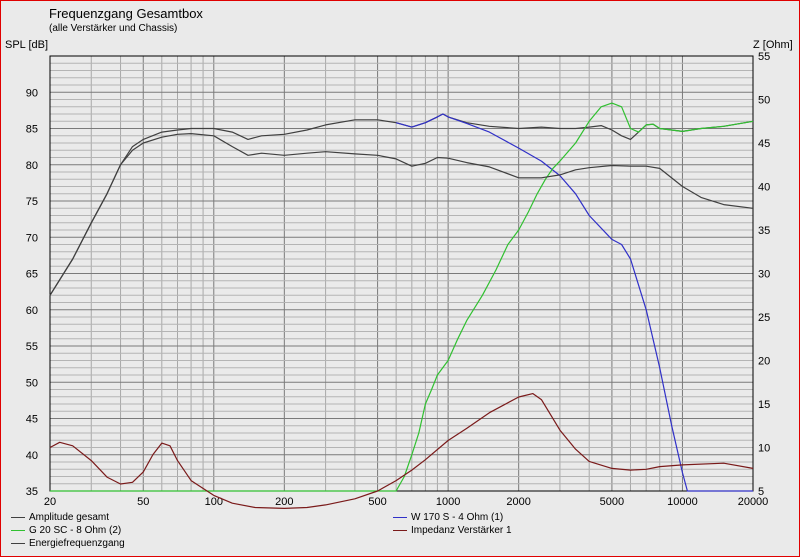 The image size is (800, 557). Describe the element at coordinates (69, 517) in the screenshot. I see `legend-label-amplitude: Amplitude gesamt` at that location.